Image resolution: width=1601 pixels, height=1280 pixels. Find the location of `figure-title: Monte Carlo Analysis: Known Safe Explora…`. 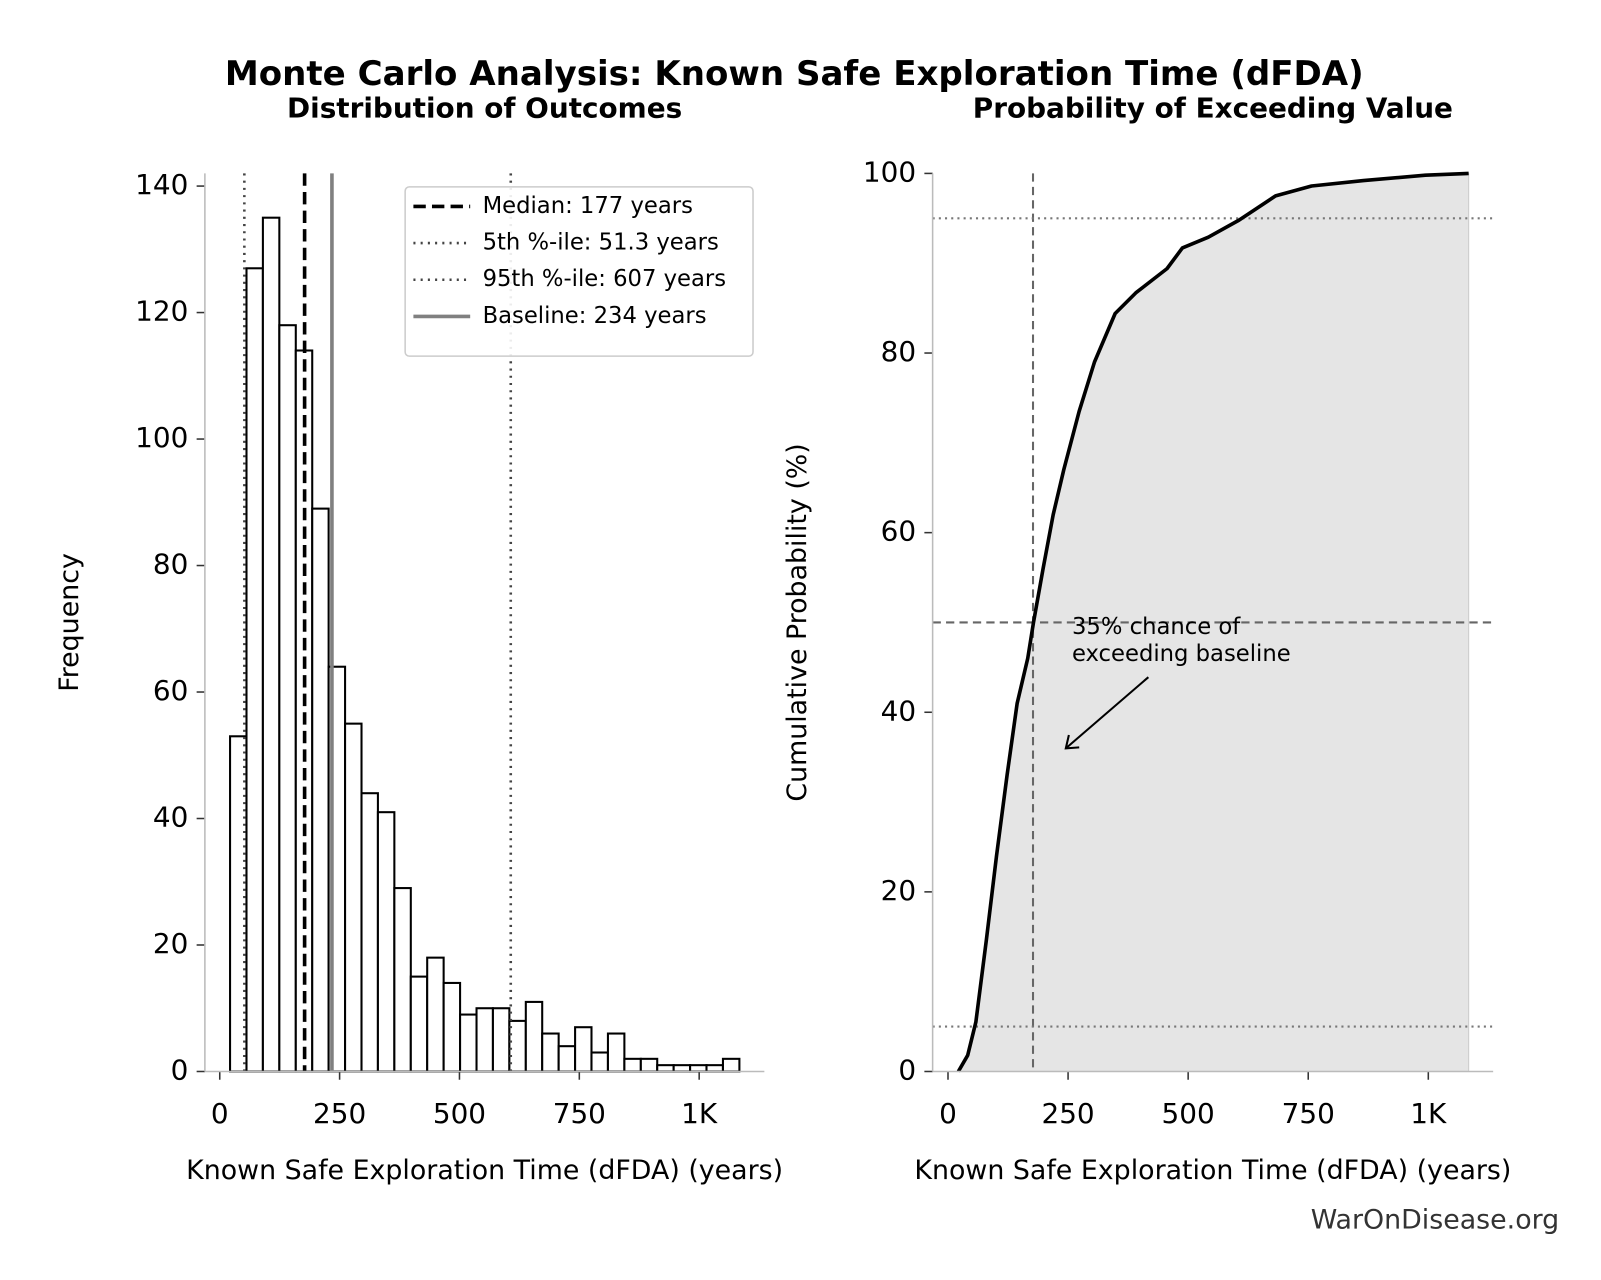

figure-title: Monte Carlo Analysis: Known Safe Explora… is located at coordinates (794, 74).